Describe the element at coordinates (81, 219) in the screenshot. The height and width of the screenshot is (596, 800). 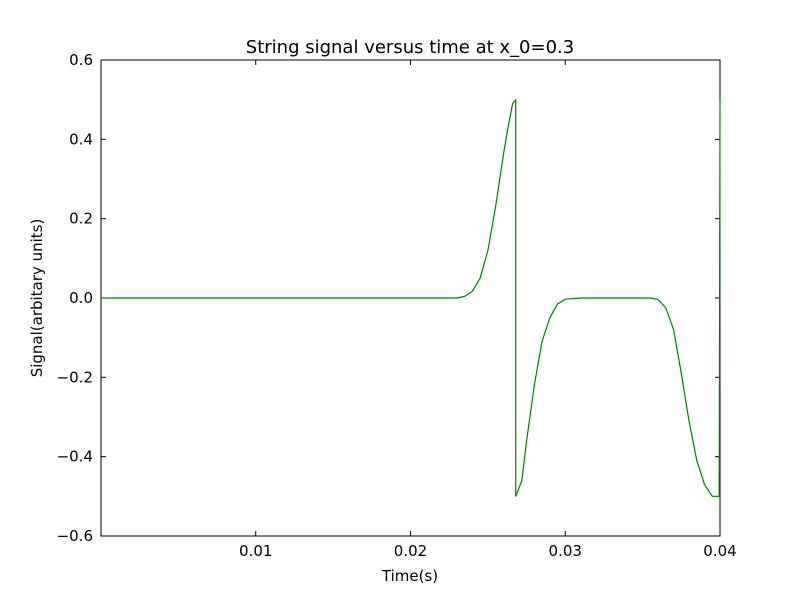
I see `y-tick-label: 0.2` at that location.